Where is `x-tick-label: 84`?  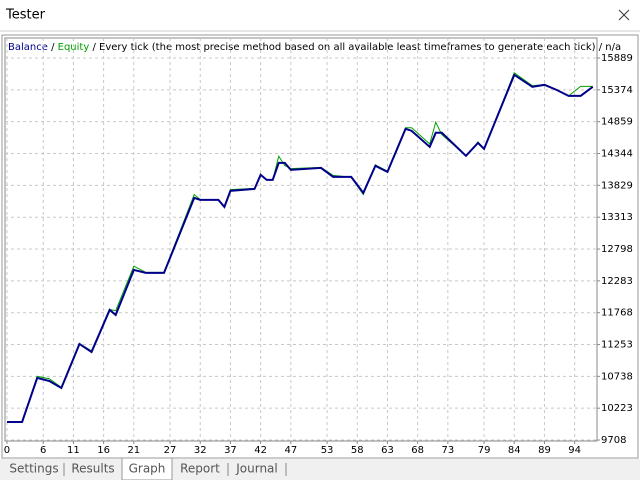
x-tick-label: 84 is located at coordinates (514, 450).